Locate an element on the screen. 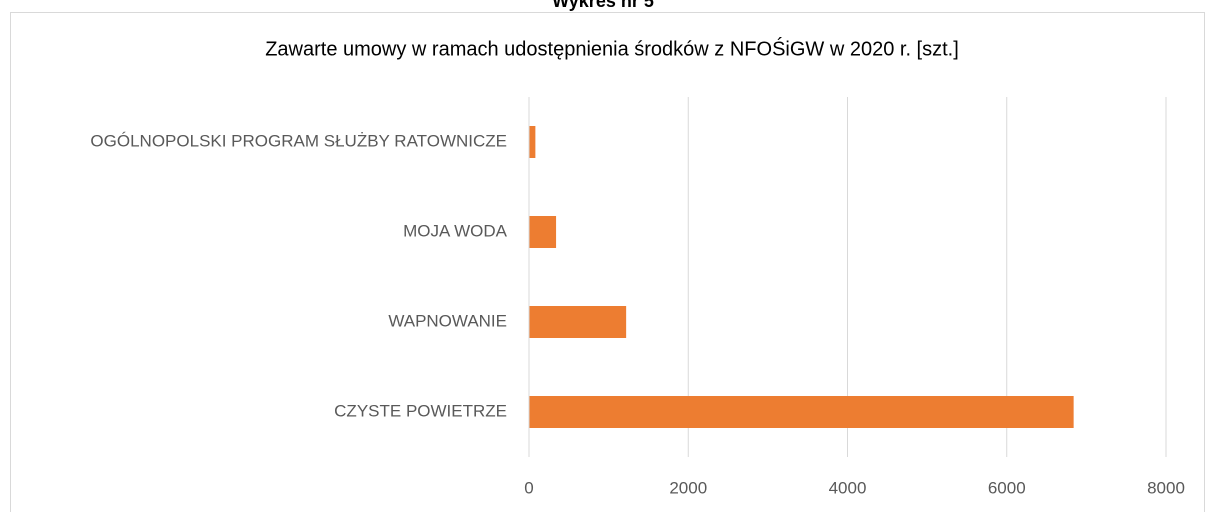 The image size is (1206, 512). y-tick-label: WAPNOWANIE is located at coordinates (447, 320).